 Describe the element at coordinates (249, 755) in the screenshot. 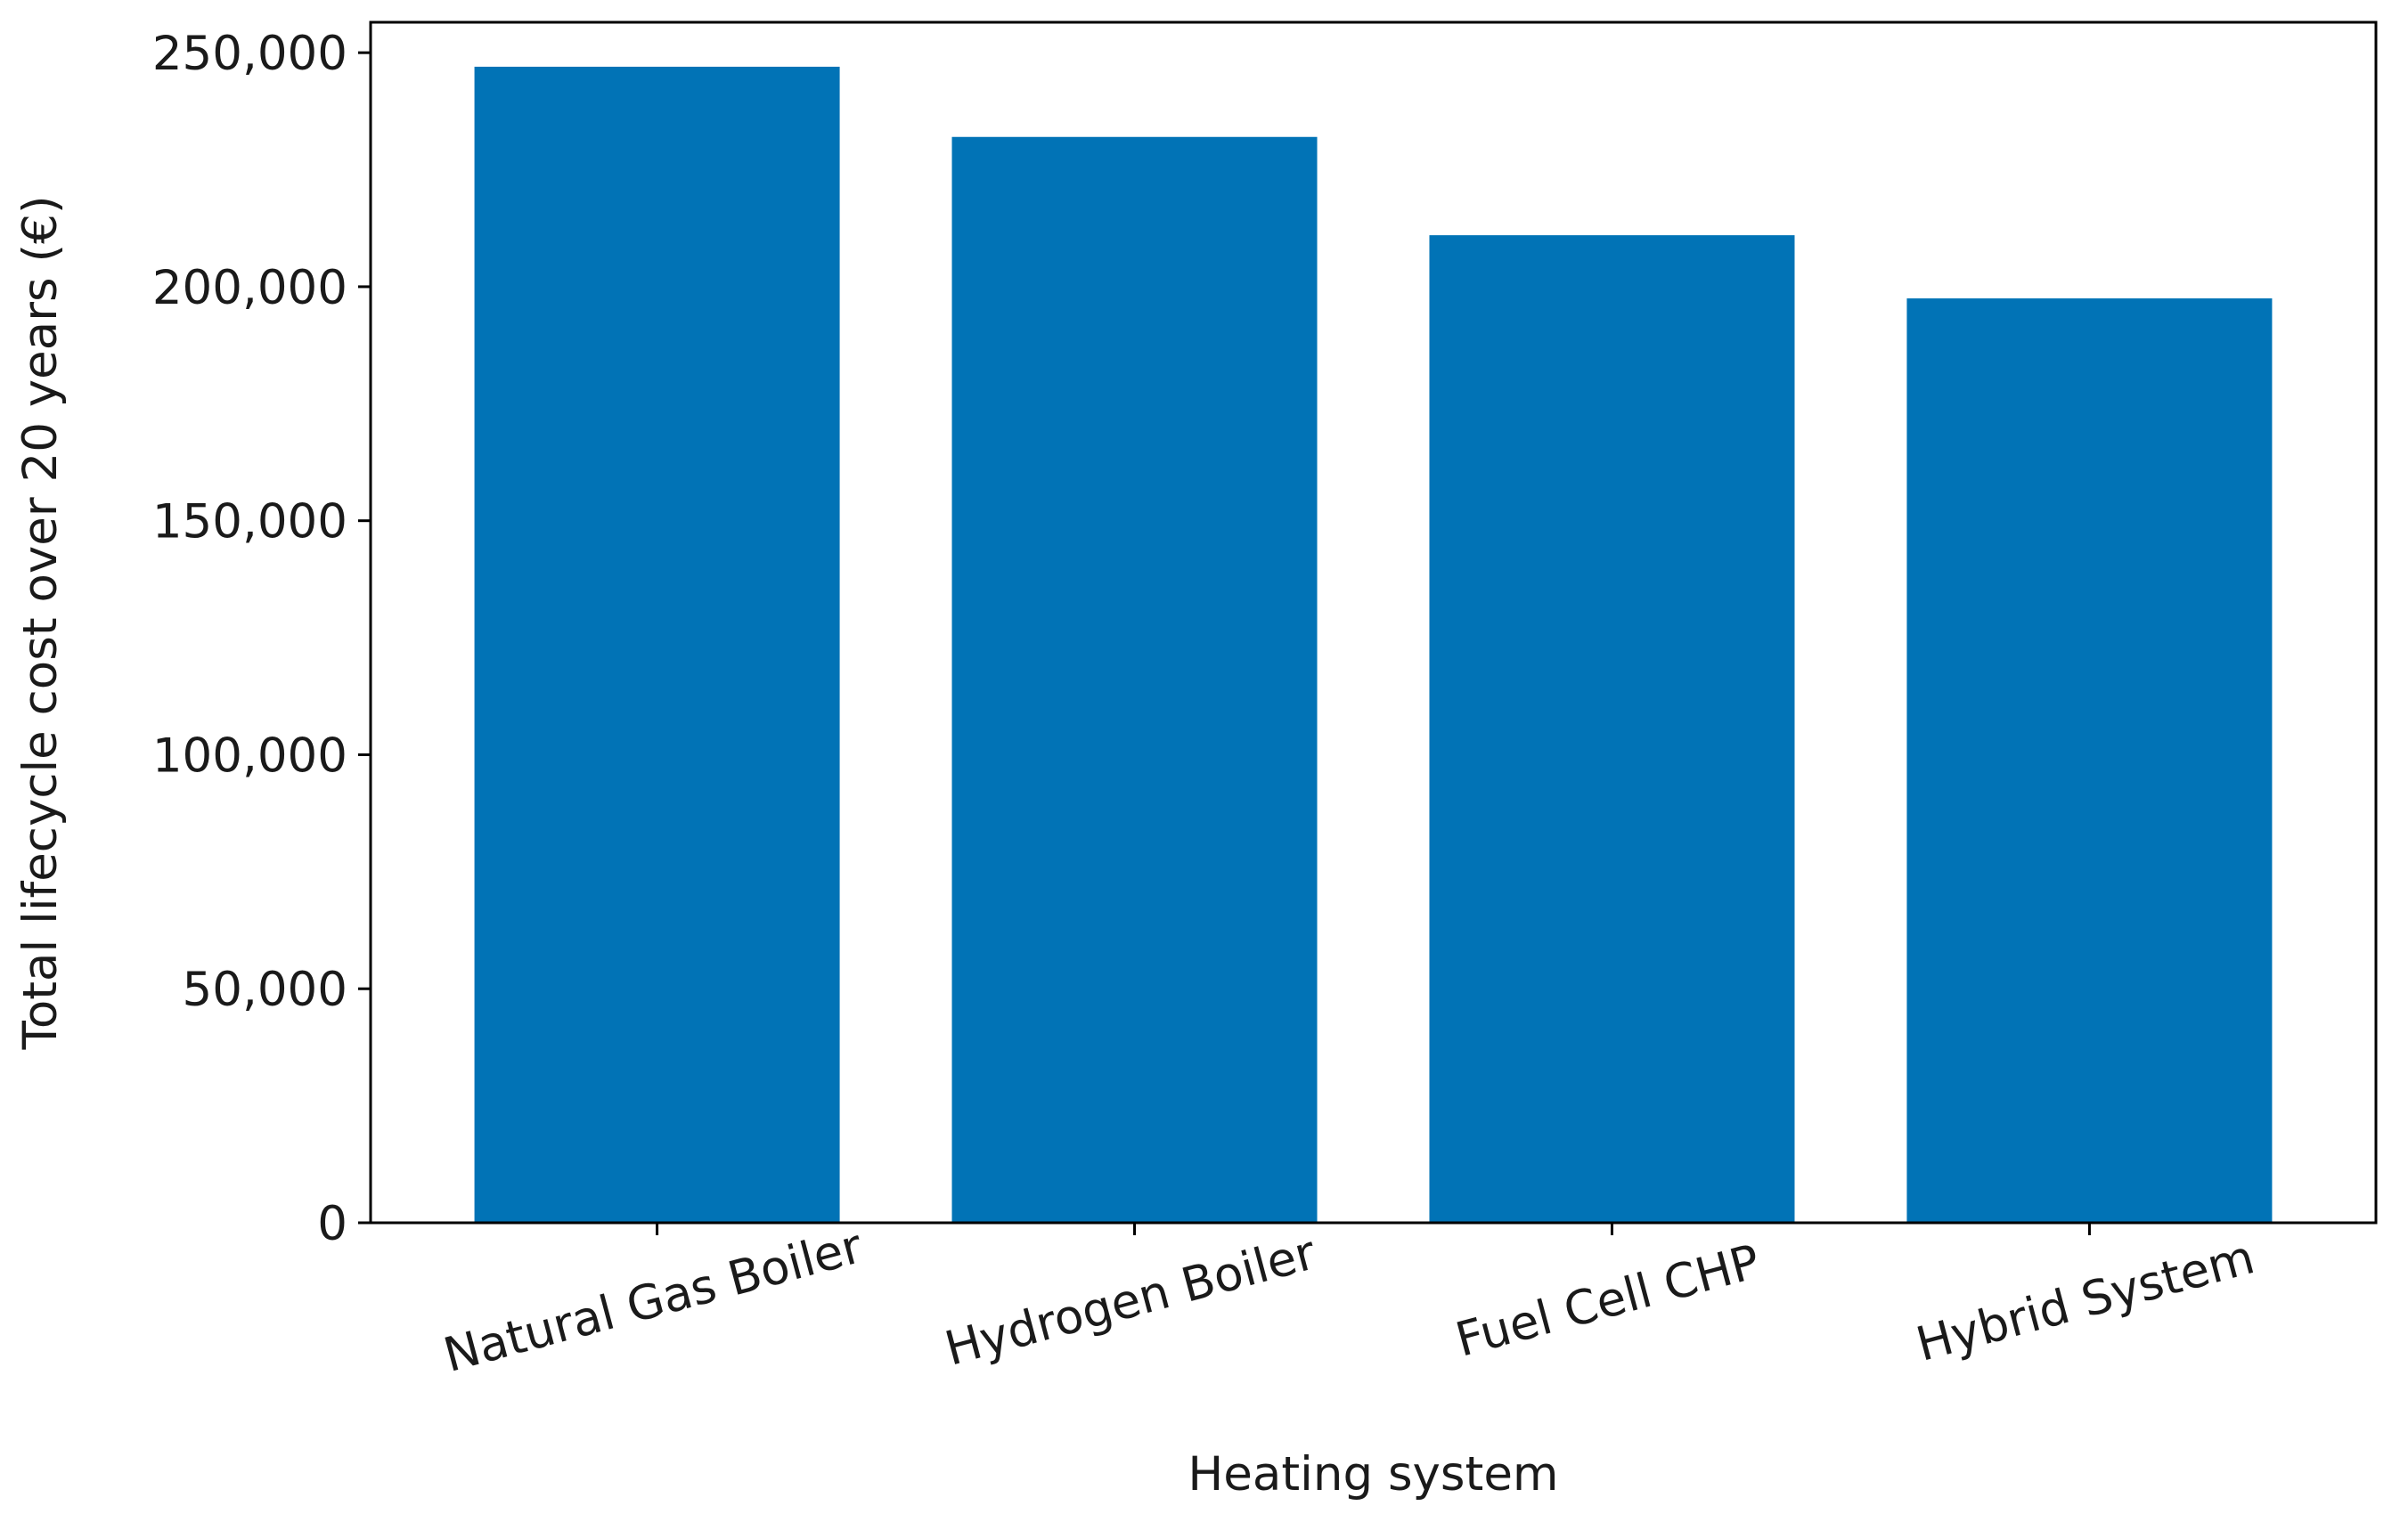

I see `y-tick-label: 100,000` at that location.